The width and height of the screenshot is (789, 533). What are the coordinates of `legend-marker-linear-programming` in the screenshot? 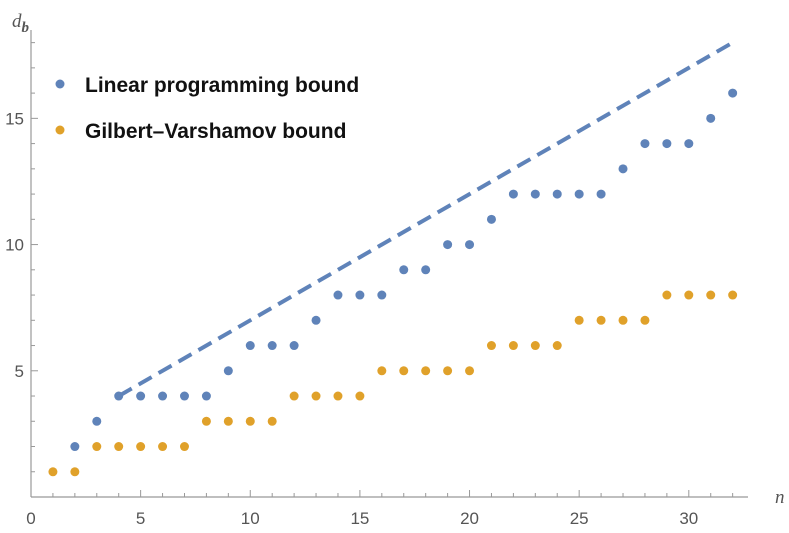 It's located at (60, 84).